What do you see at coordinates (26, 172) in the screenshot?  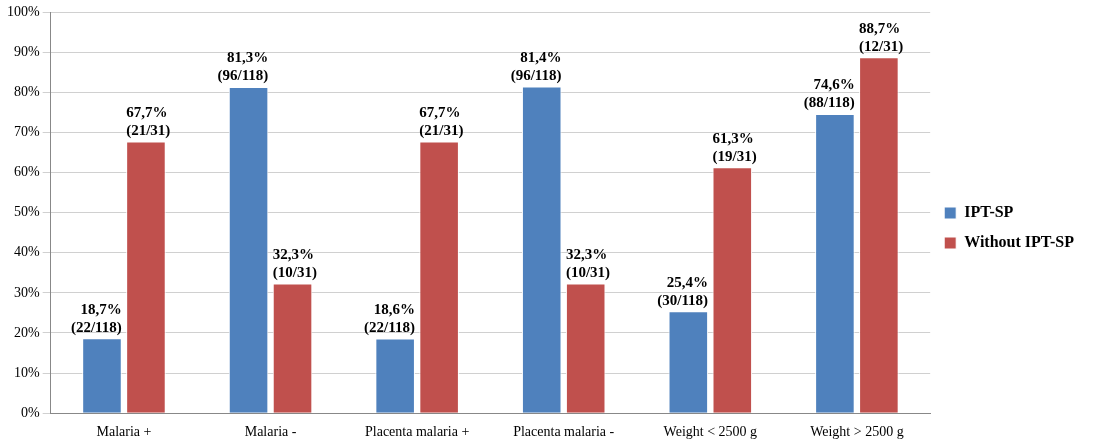 I see `y-tick-label: 60%` at bounding box center [26, 172].